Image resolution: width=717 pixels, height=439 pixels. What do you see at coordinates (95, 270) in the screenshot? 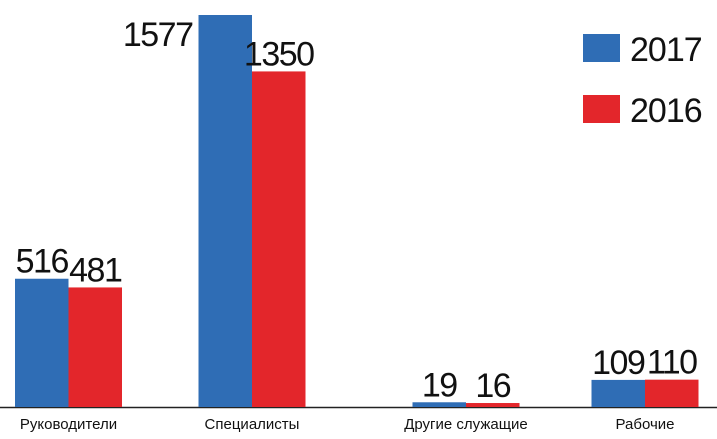
I see `value-label: 481` at bounding box center [95, 270].